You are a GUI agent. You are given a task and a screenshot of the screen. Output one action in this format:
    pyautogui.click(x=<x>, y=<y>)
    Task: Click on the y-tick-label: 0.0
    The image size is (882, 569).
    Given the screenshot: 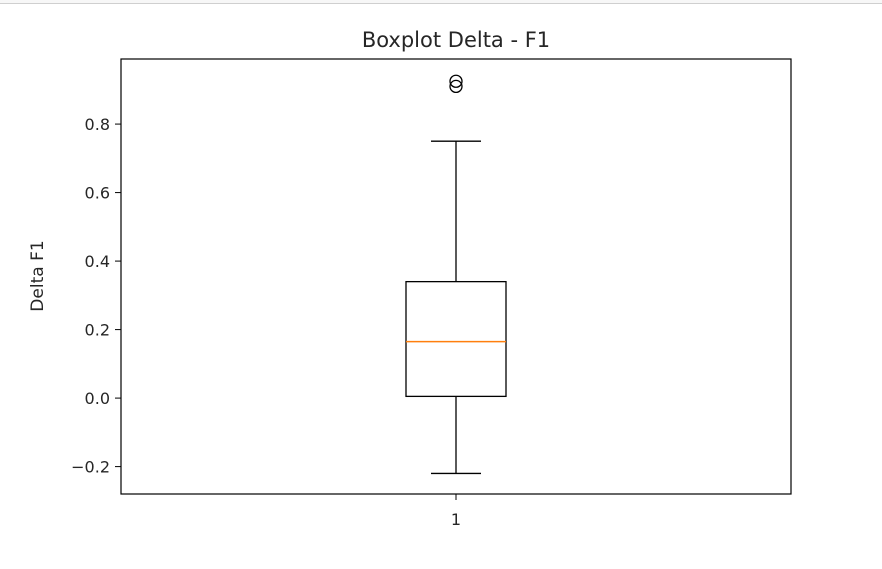 What is the action you would take?
    pyautogui.click(x=97, y=398)
    